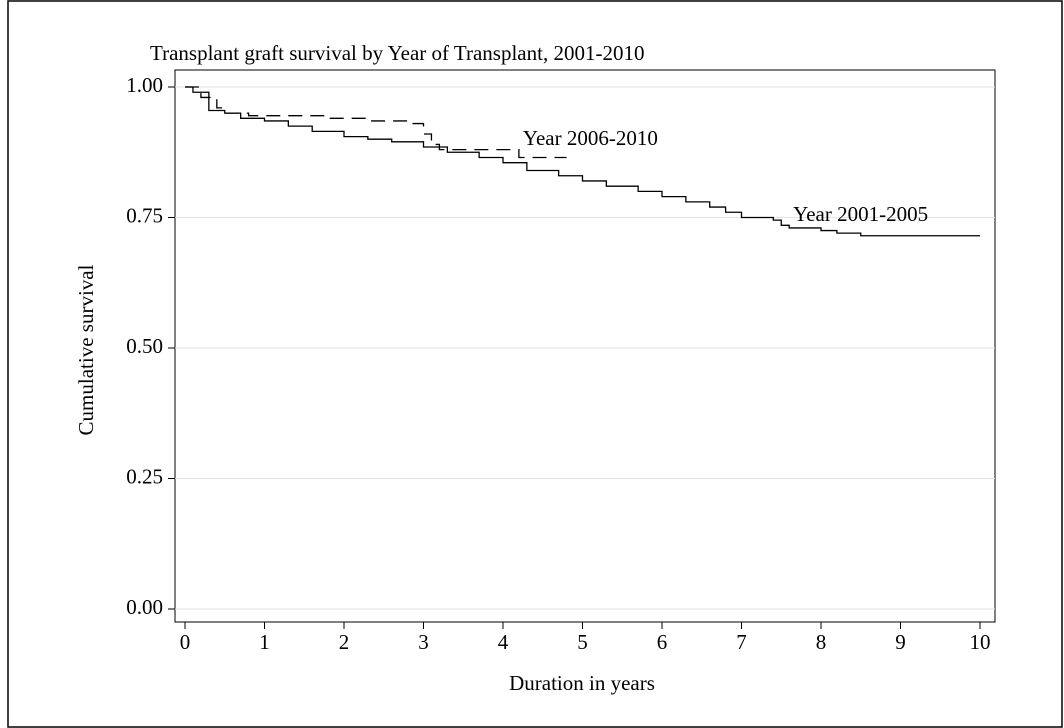  What do you see at coordinates (144, 607) in the screenshot?
I see `y-tick-label: 0.00` at bounding box center [144, 607].